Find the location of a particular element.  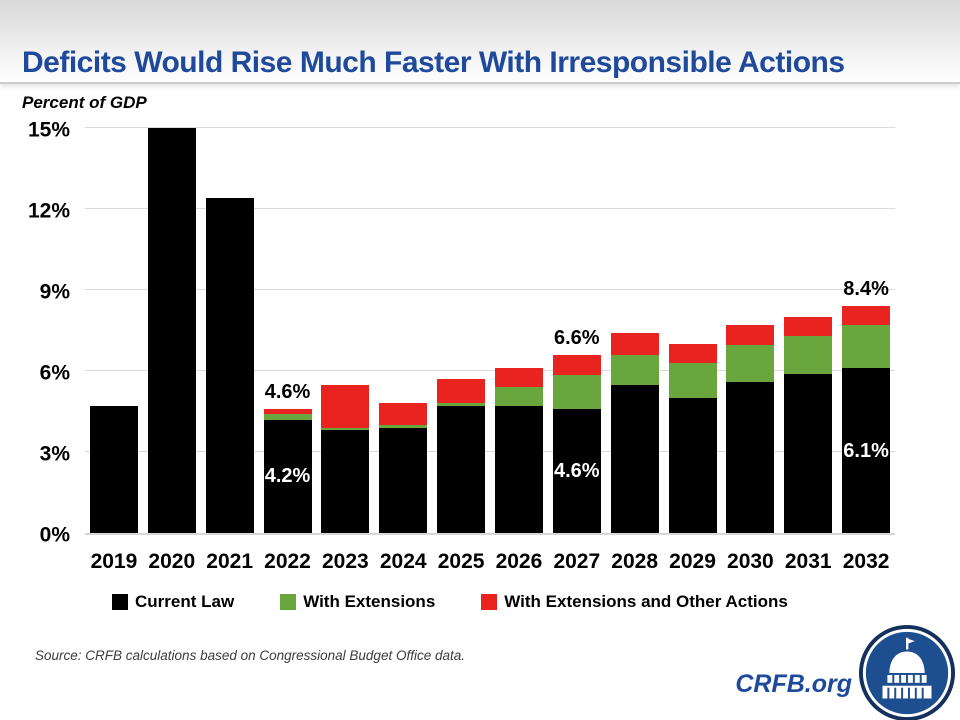

data-label-total-2032: 8.4% is located at coordinates (866, 289).